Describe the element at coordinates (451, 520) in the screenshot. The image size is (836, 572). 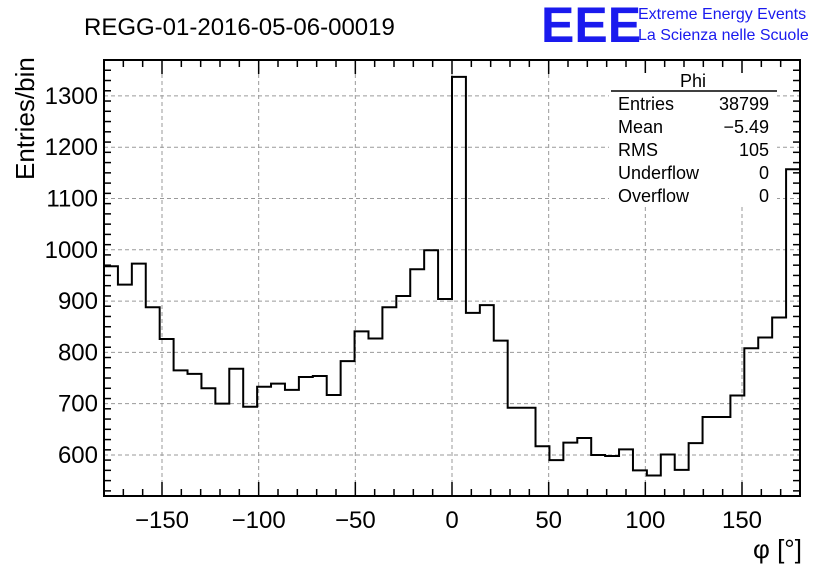
I see `x-tick-label: 0` at that location.